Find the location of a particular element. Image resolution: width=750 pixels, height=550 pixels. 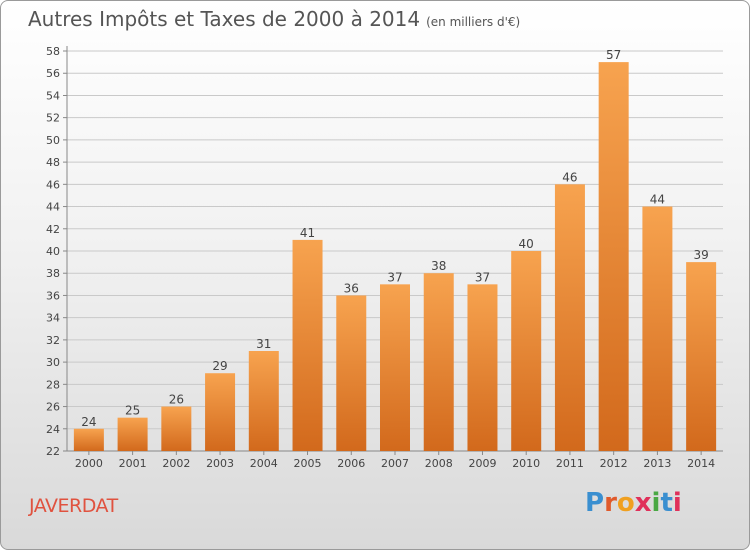

data-label: 38 is located at coordinates (438, 266).